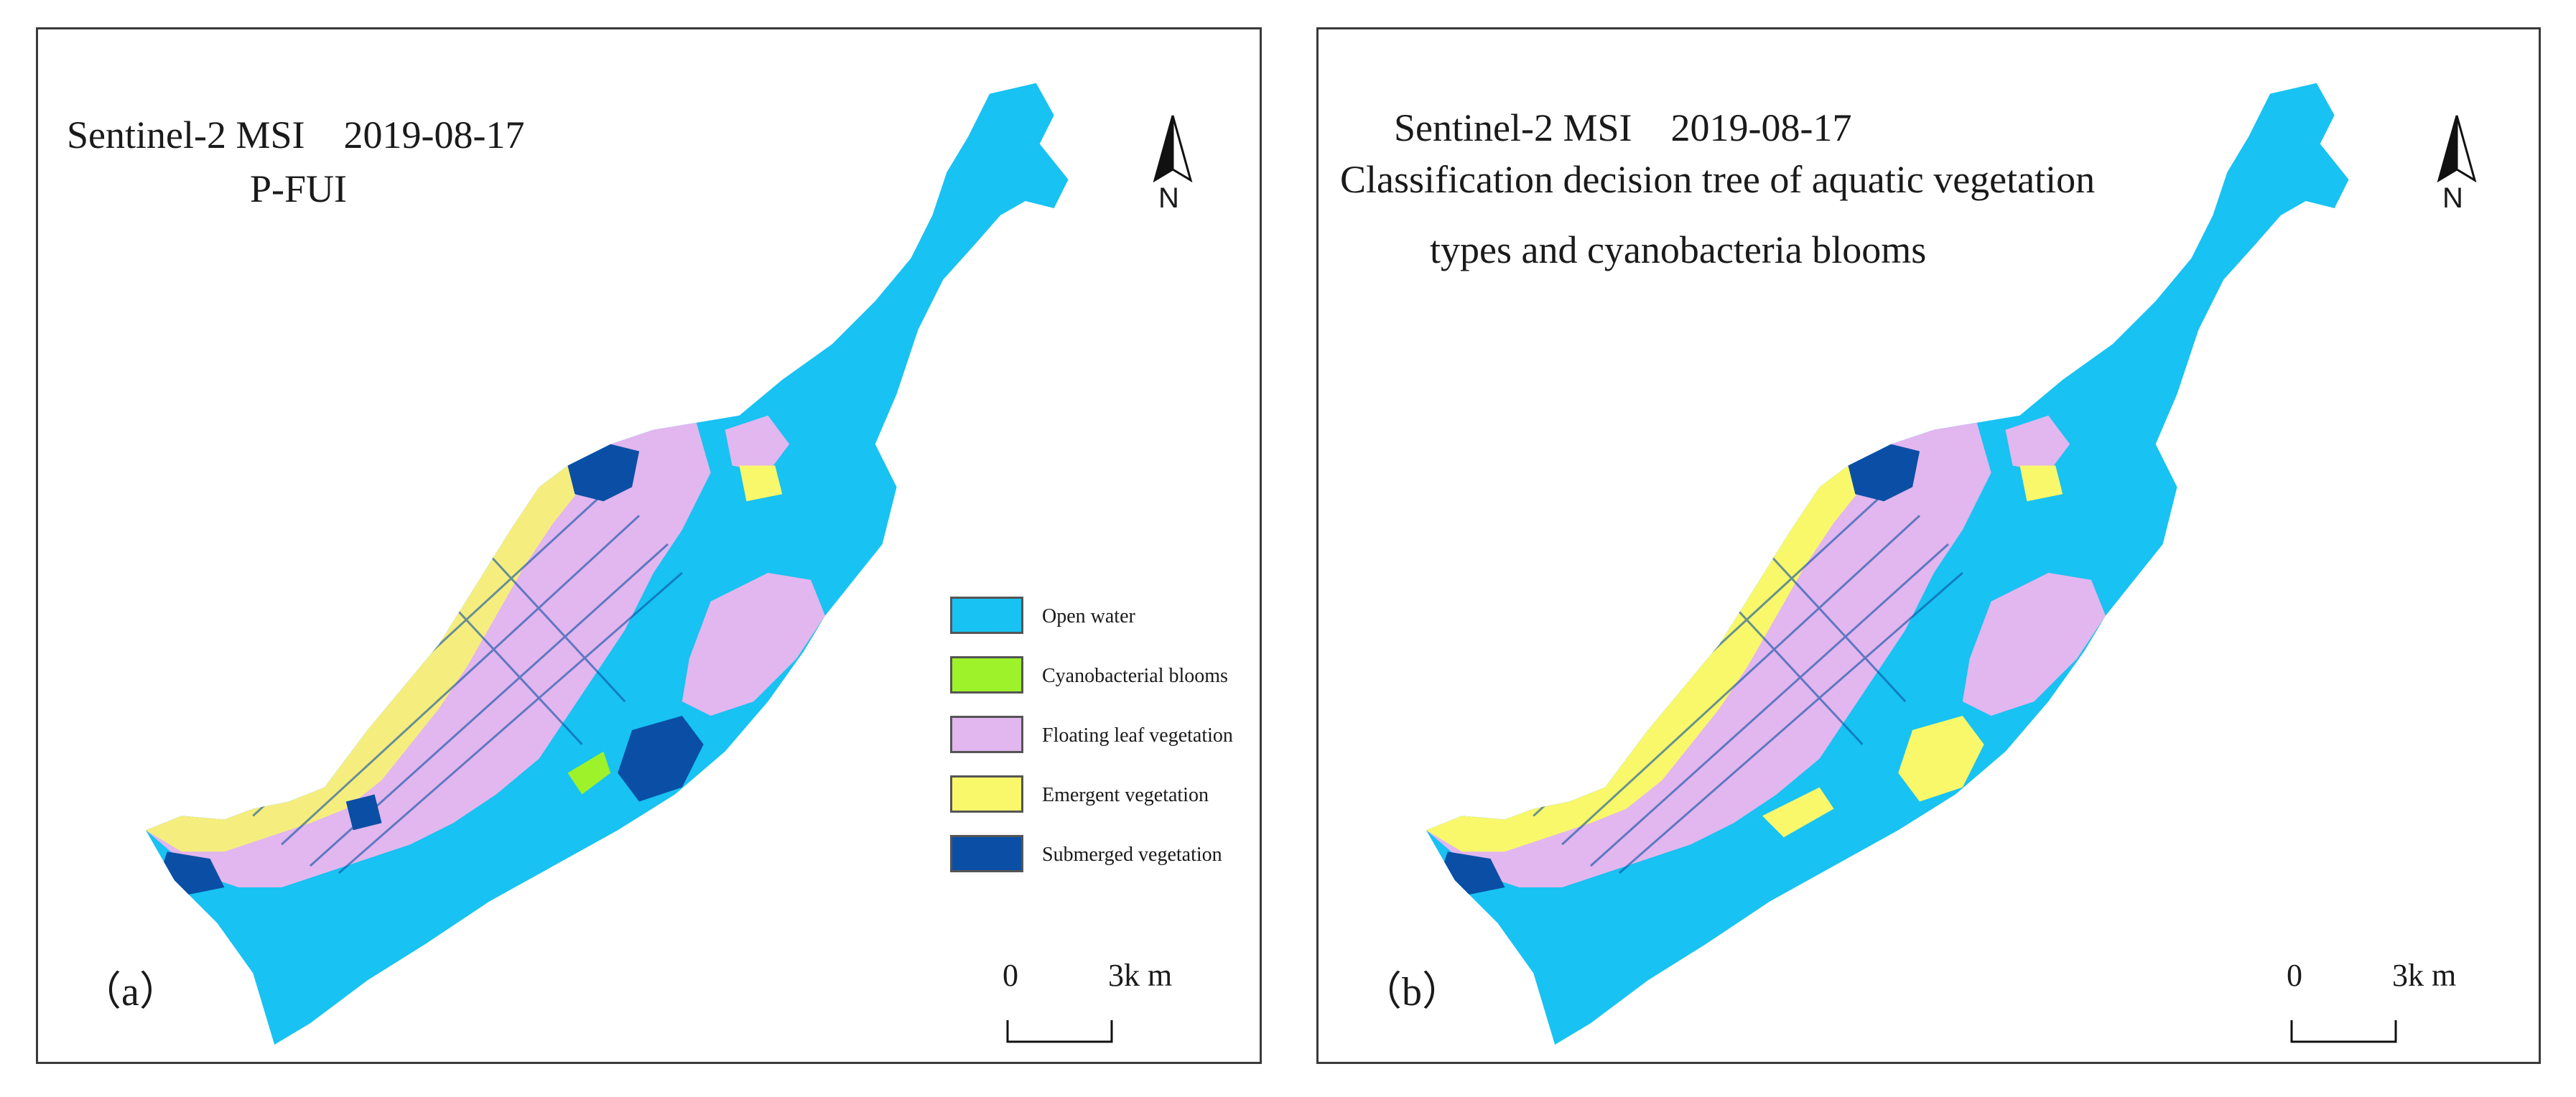  Describe the element at coordinates (1412, 992) in the screenshot. I see `panel-label-b: （b）` at that location.